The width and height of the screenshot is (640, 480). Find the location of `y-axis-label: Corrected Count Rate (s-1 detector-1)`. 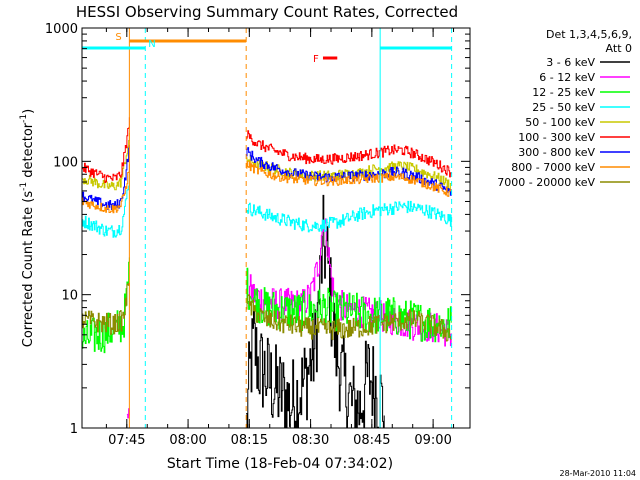

y-axis-label: Corrected Count Rate (s-1 detector-1) is located at coordinates (27, 228).